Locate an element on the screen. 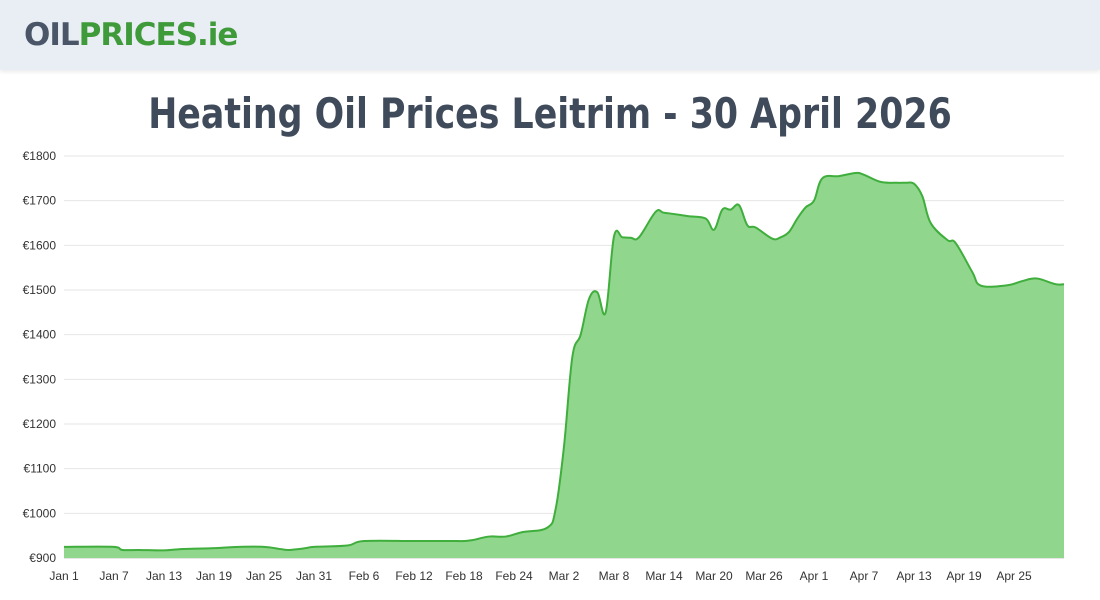 This screenshot has width=1100, height=600. x-tick-label: Jan 13 is located at coordinates (164, 576).